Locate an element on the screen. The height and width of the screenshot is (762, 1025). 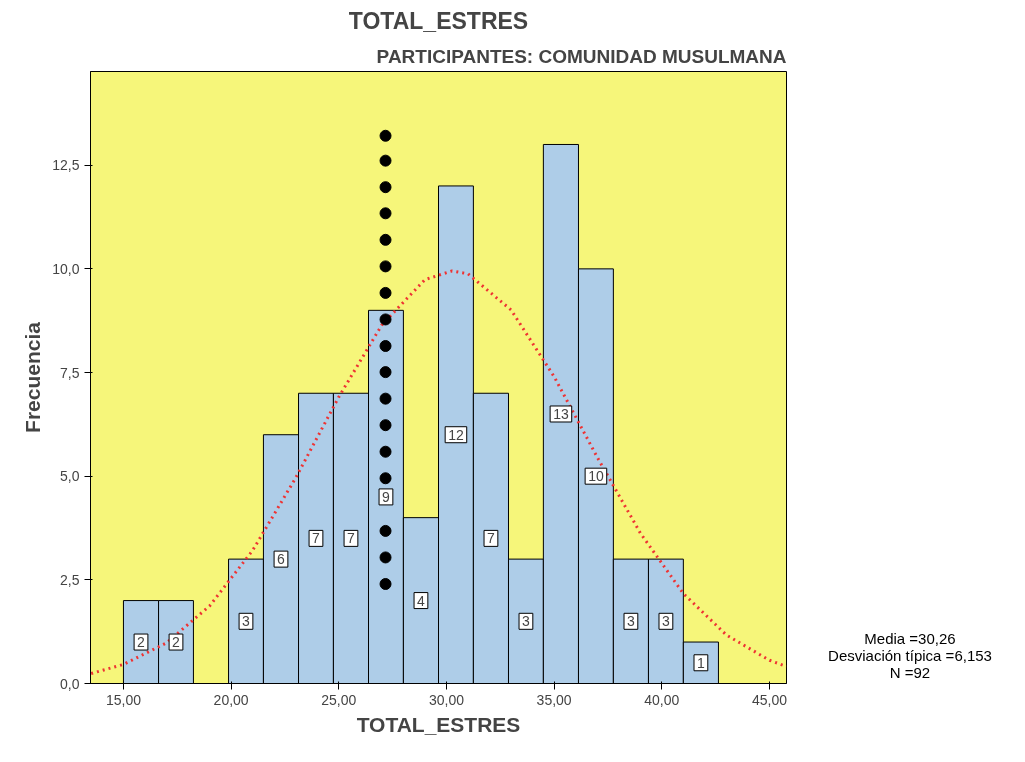
data-label: 6 is located at coordinates (281, 559).